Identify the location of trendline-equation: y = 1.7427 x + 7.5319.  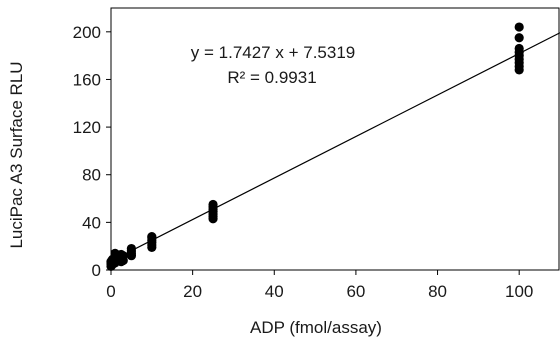
(273, 52).